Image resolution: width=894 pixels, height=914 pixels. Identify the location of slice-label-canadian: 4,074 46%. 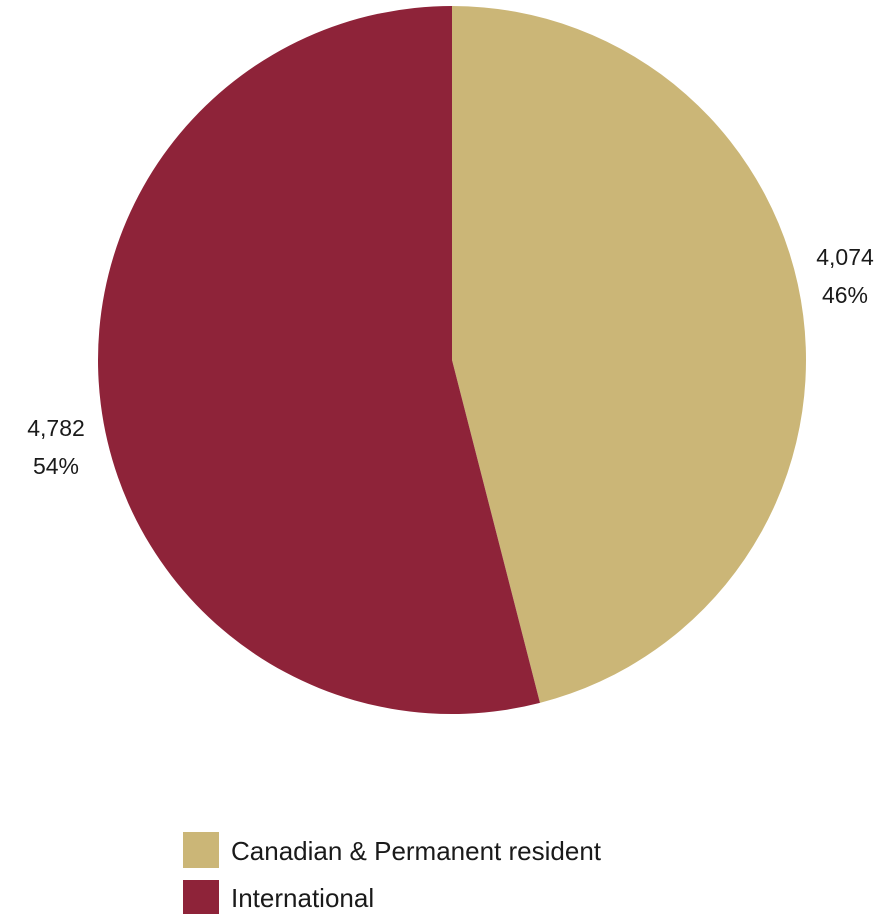
(845, 276).